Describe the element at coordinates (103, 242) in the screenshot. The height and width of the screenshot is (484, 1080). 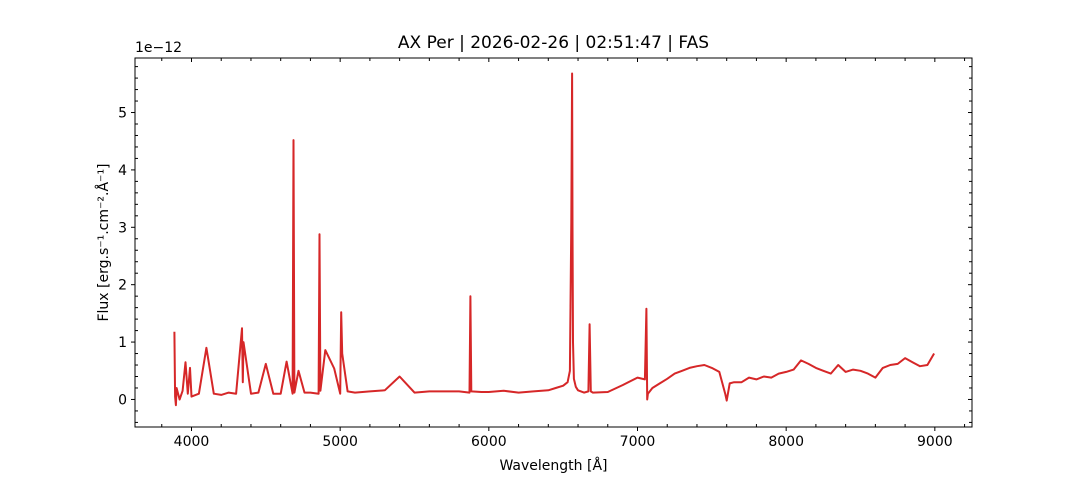
I see `y-axis-label: Flux [erg.s⁻¹.cm⁻².Å⁻¹]` at that location.